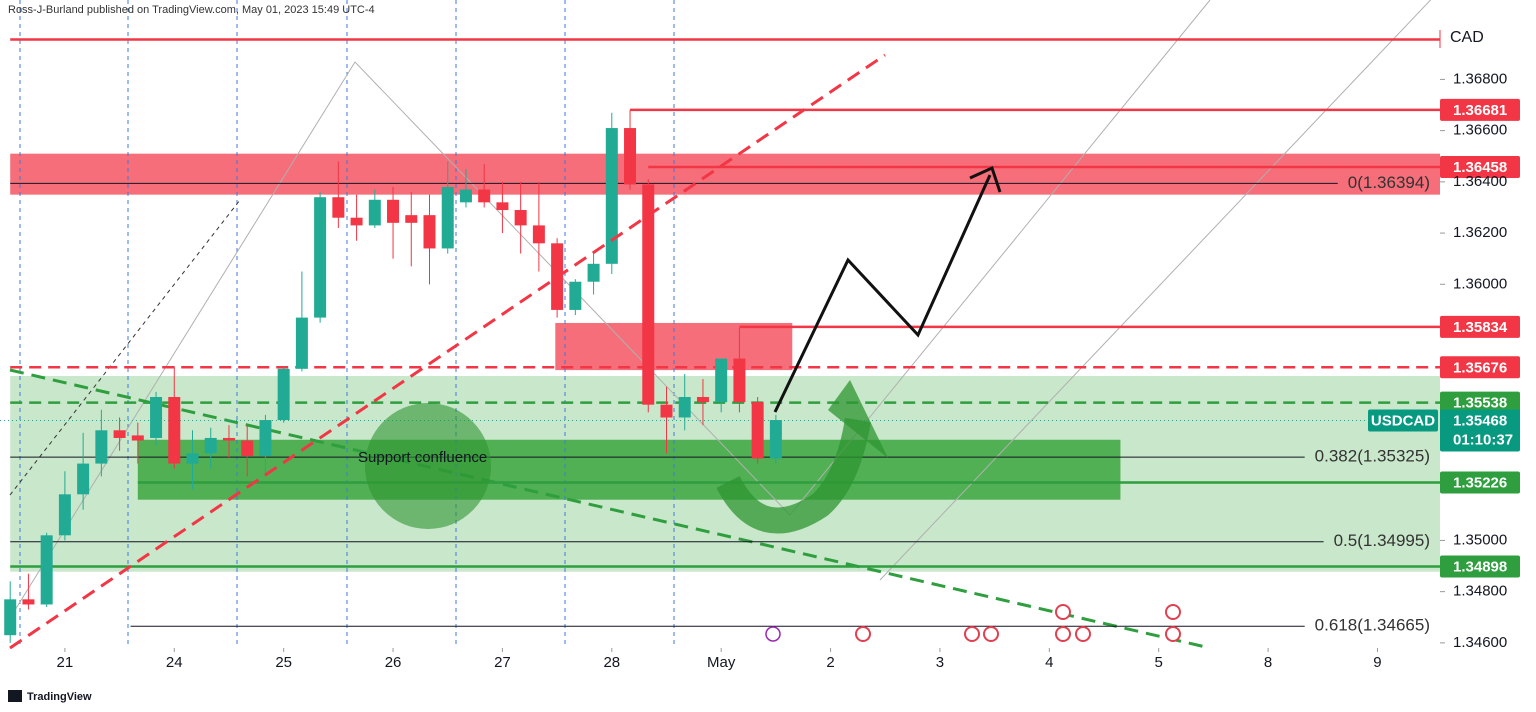 The width and height of the screenshot is (1536, 712). What do you see at coordinates (1049, 662) in the screenshot?
I see `x-tick-label: 4` at bounding box center [1049, 662].